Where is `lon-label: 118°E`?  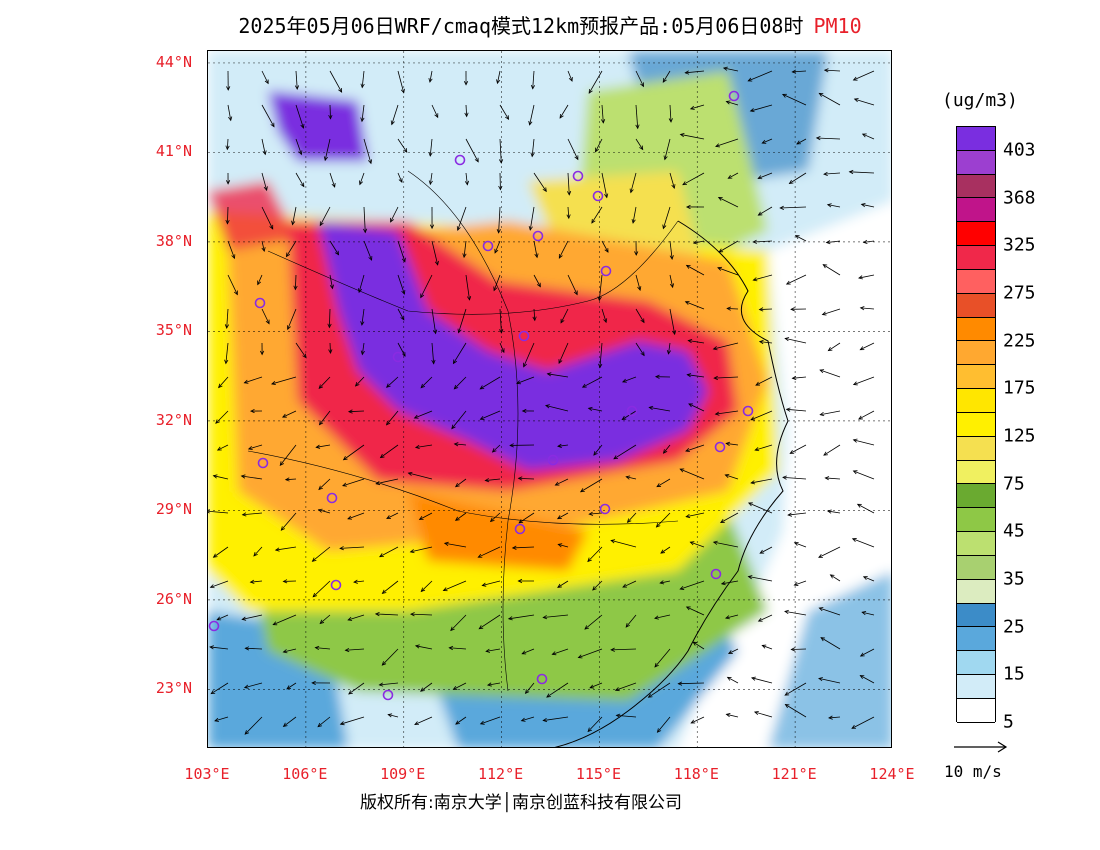
lon-label: 118°E is located at coordinates (696, 774).